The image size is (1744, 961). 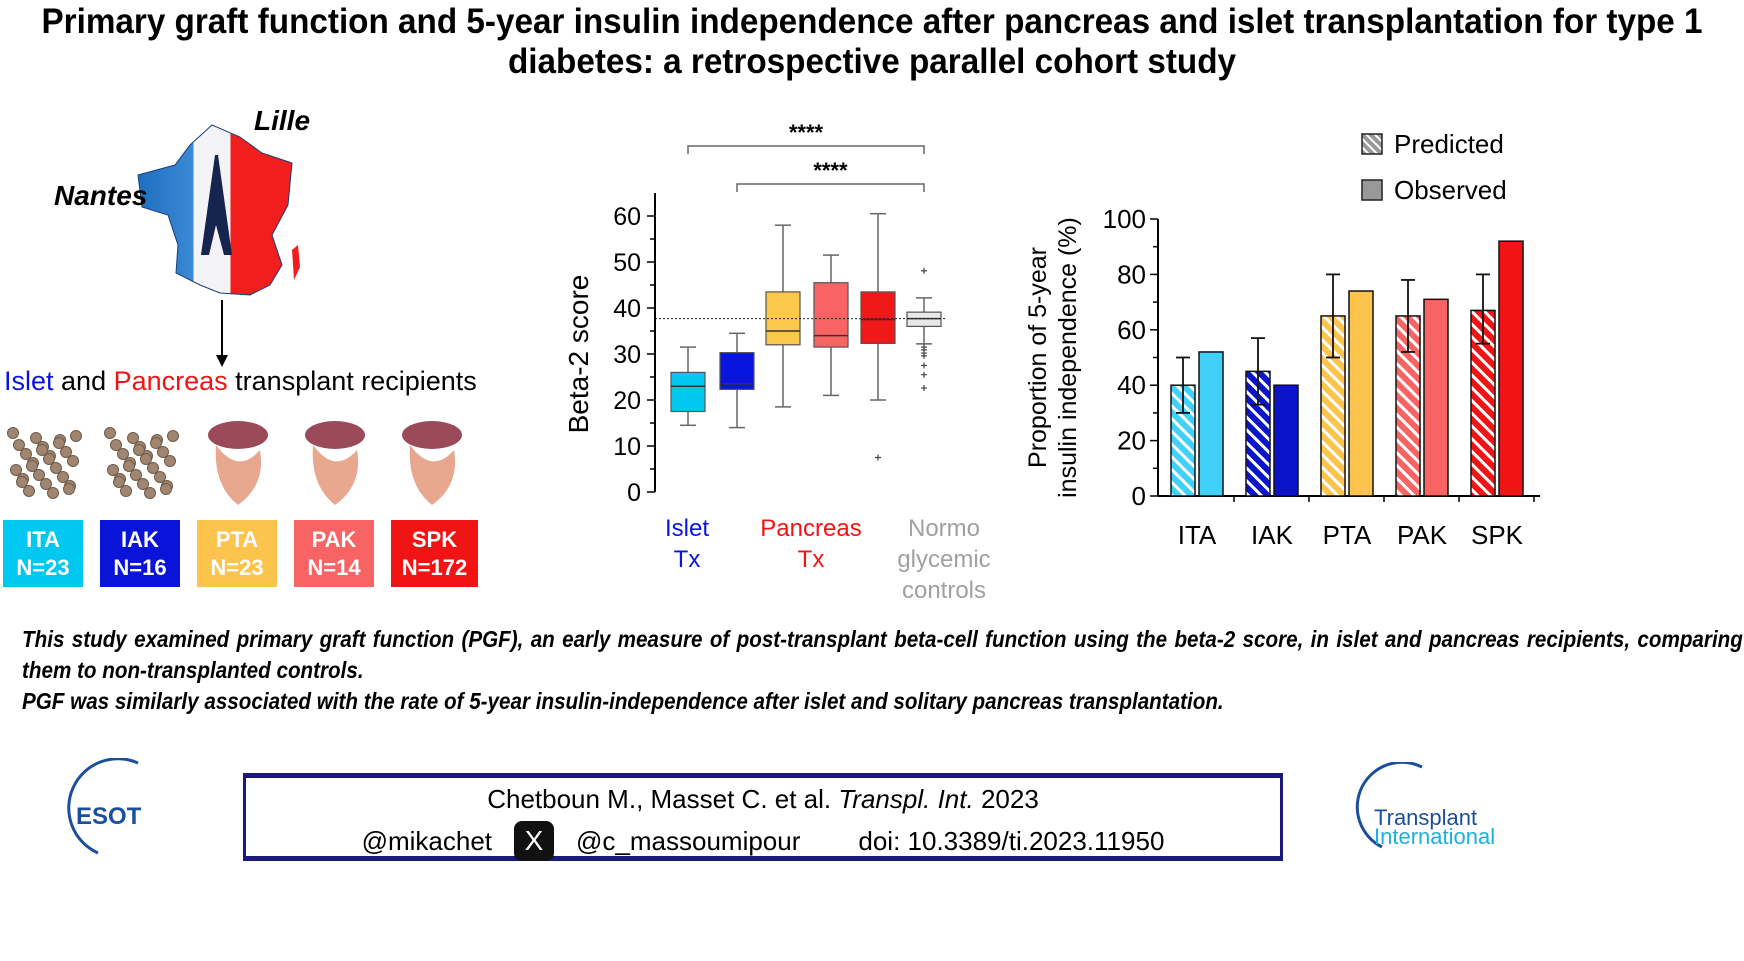 I want to click on group-n: N=16, so click(x=140, y=567).